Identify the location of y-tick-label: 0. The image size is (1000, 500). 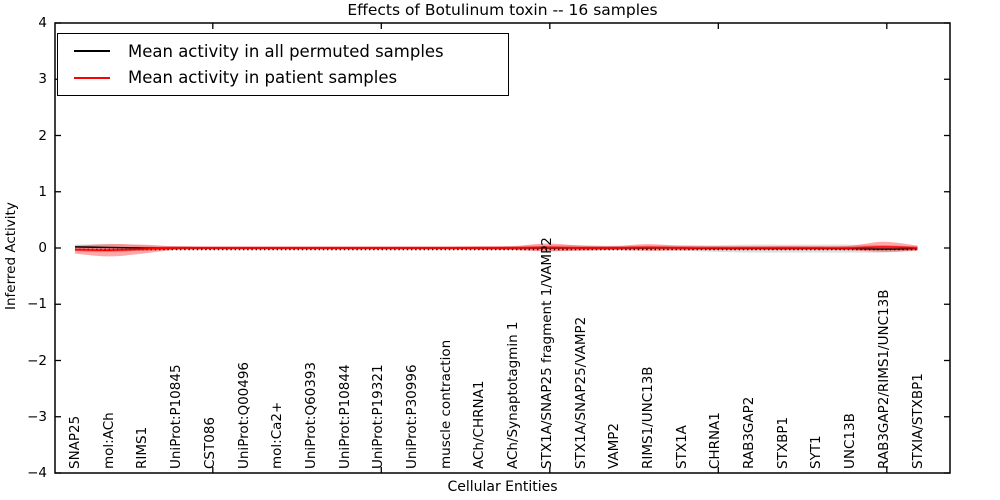
(42, 248).